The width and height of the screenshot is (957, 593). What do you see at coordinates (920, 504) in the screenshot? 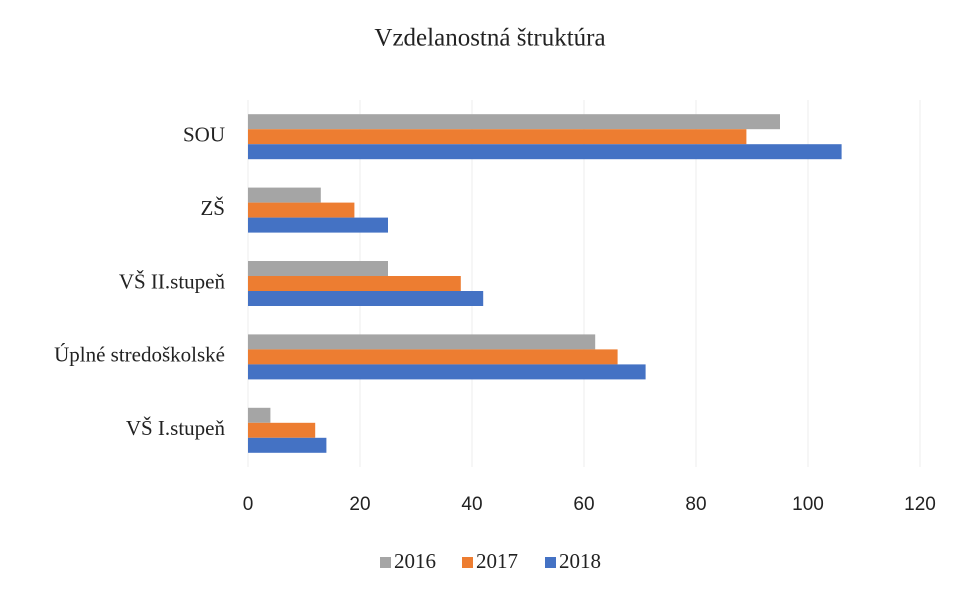
I see `x-tick-label: 120` at bounding box center [920, 504].